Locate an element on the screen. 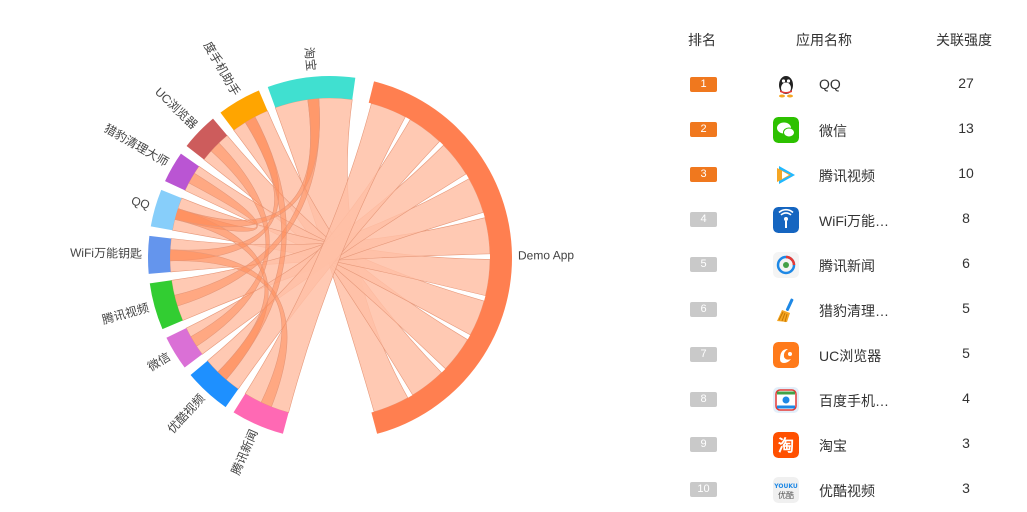 The width and height of the screenshot is (1027, 512). rank-badge: 8 is located at coordinates (703, 399).